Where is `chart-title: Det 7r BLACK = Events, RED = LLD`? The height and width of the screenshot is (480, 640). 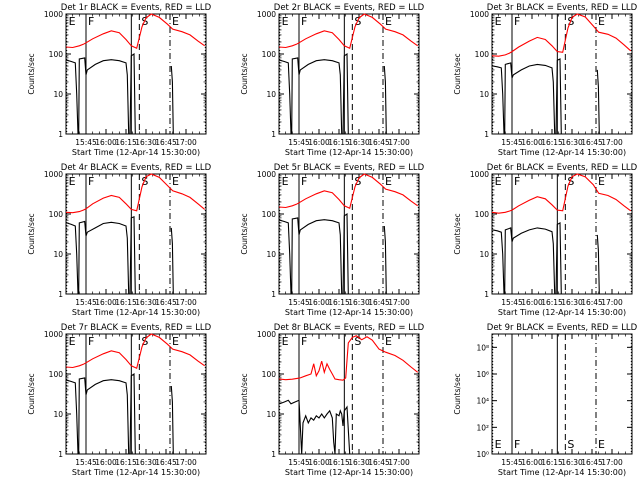
chart-title: Det 7r BLACK = Events, RED = LLD is located at coordinates (136, 328).